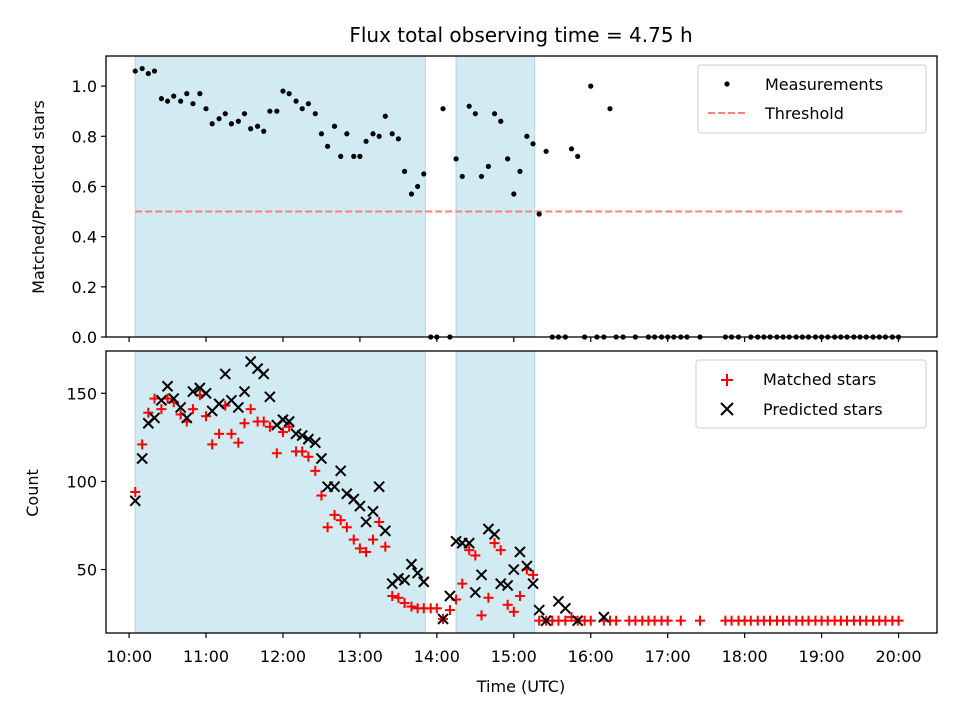 This screenshot has width=960, height=724. Describe the element at coordinates (898, 656) in the screenshot. I see `x-tick-label: 20:00` at that location.